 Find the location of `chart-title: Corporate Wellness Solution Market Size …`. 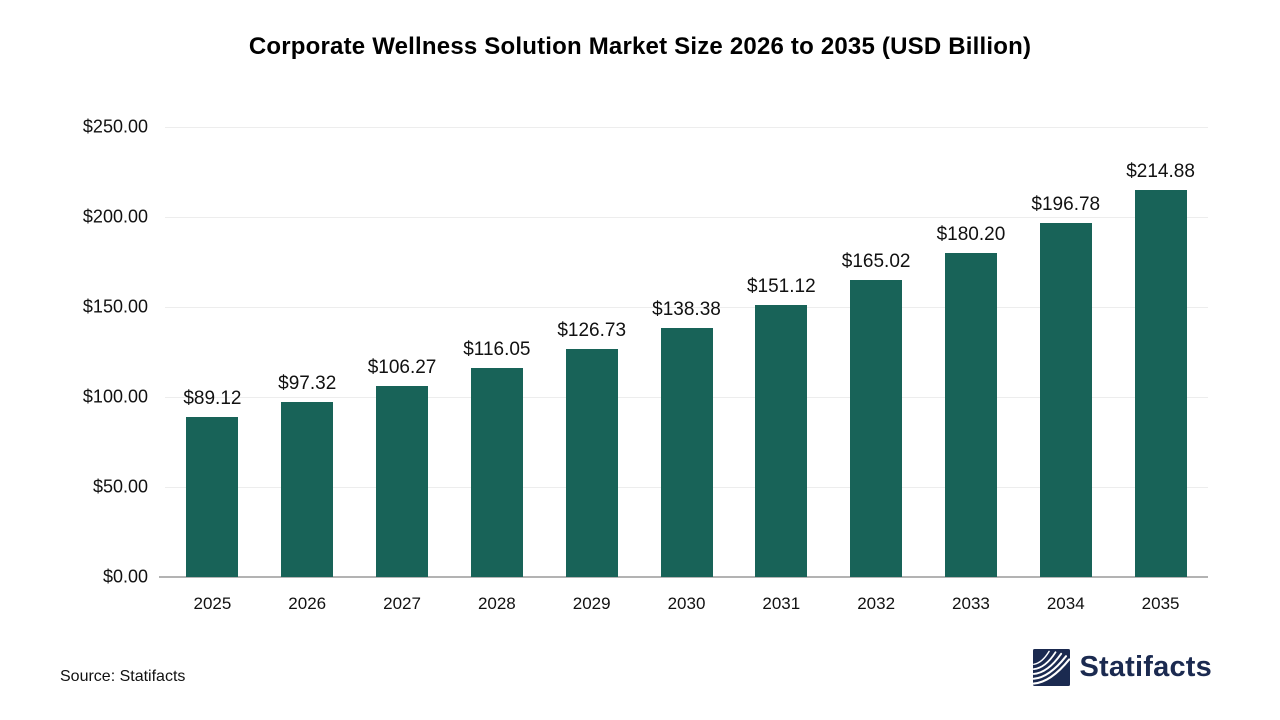

chart-title: Corporate Wellness Solution Market Size … is located at coordinates (640, 46).